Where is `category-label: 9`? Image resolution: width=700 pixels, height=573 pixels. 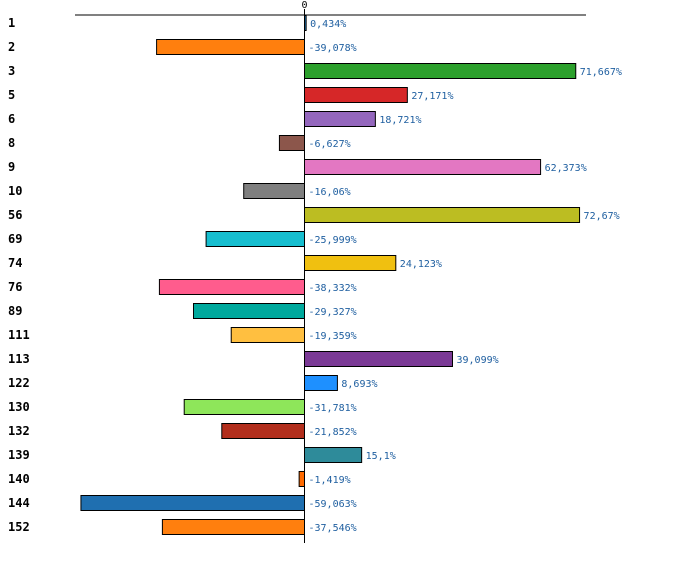 category-label: 9 is located at coordinates (11, 167).